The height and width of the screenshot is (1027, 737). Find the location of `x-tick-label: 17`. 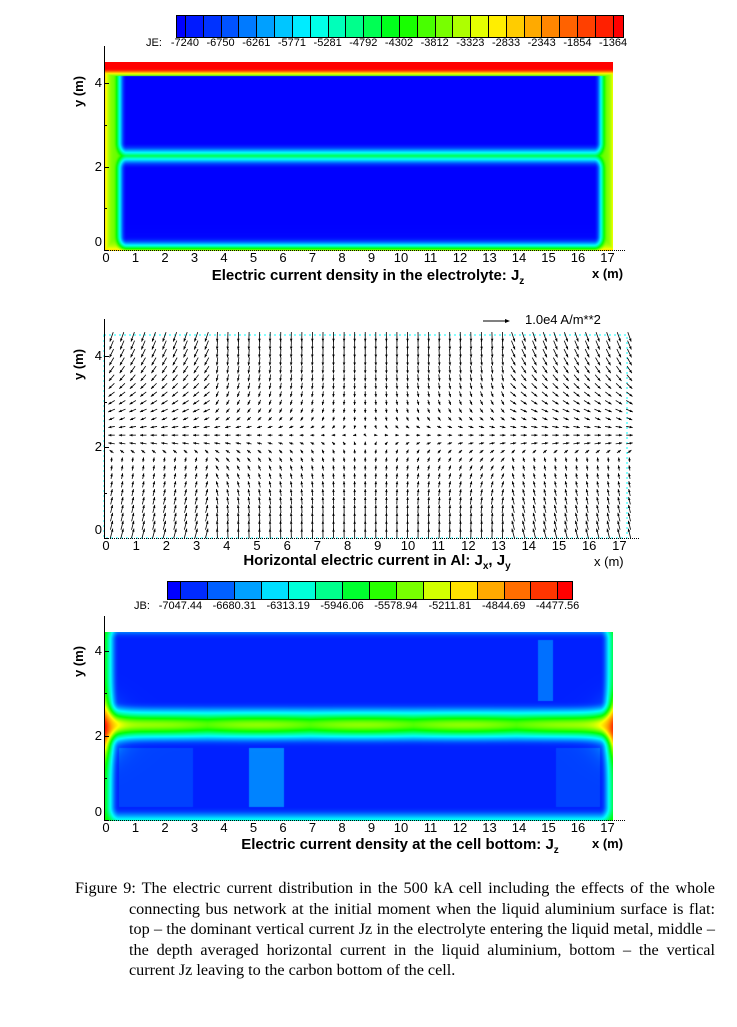

x-tick-label: 17 is located at coordinates (607, 257).